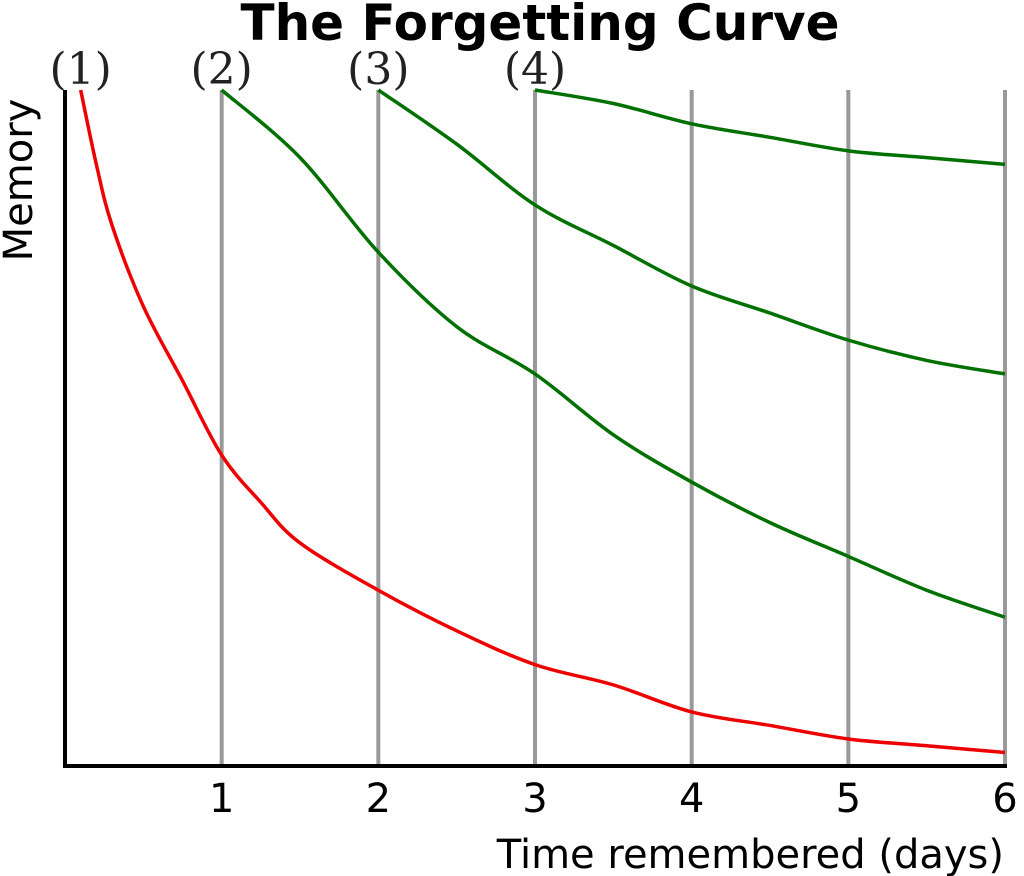 The height and width of the screenshot is (876, 1024). Describe the element at coordinates (535, 69) in the screenshot. I see `review-marker-4: (4)` at that location.